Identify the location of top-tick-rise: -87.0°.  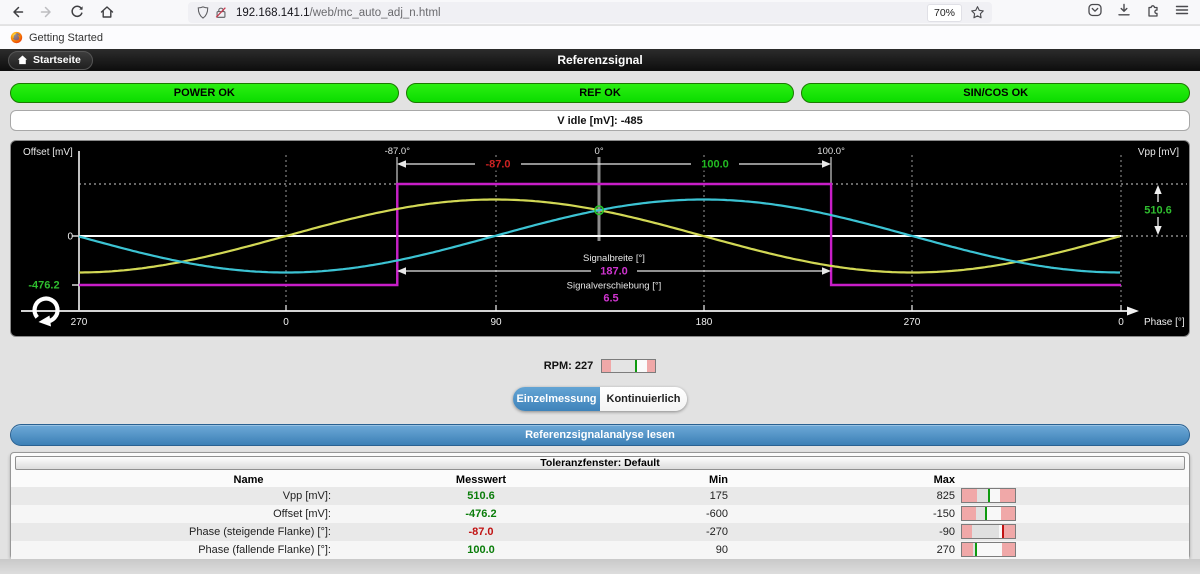
(398, 151).